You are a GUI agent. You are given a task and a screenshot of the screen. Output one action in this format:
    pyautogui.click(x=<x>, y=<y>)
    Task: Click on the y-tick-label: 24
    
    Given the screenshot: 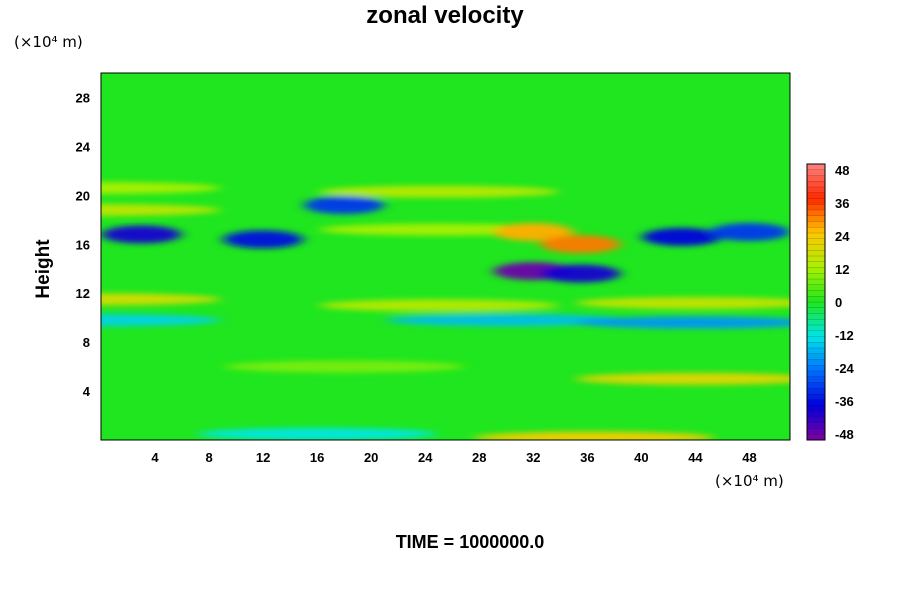 What is the action you would take?
    pyautogui.click(x=83, y=146)
    